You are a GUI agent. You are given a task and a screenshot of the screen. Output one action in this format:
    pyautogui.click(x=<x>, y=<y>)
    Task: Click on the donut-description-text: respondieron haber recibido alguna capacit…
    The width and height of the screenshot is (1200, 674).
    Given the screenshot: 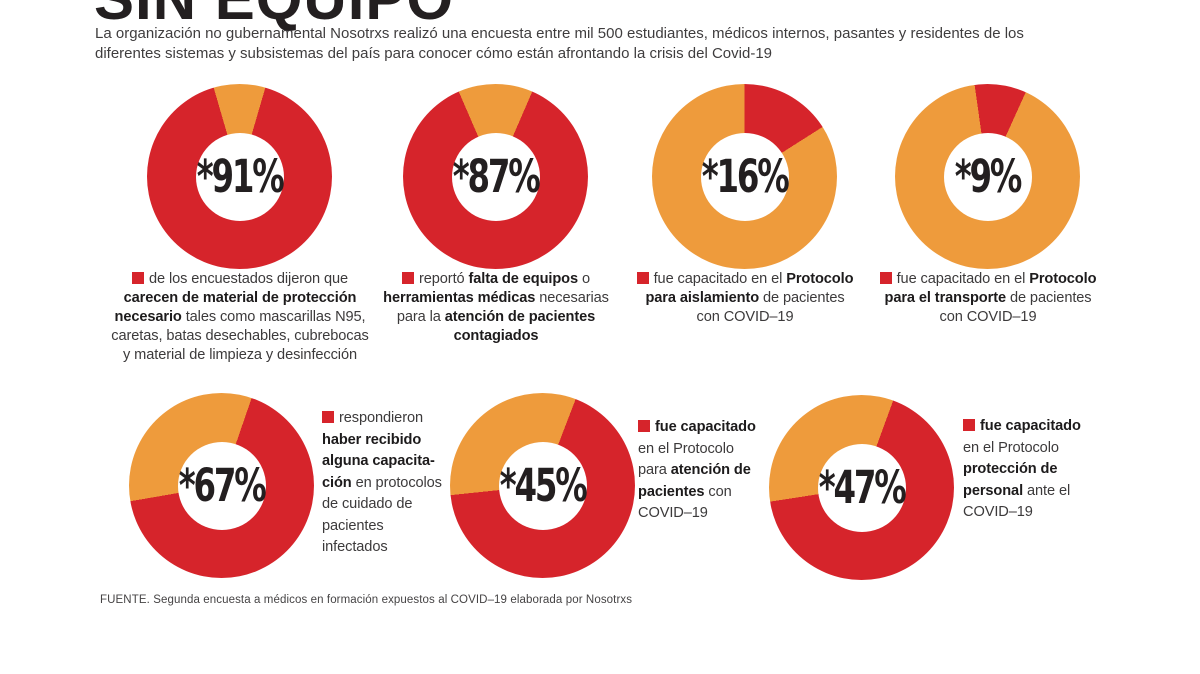 What is the action you would take?
    pyautogui.click(x=382, y=482)
    